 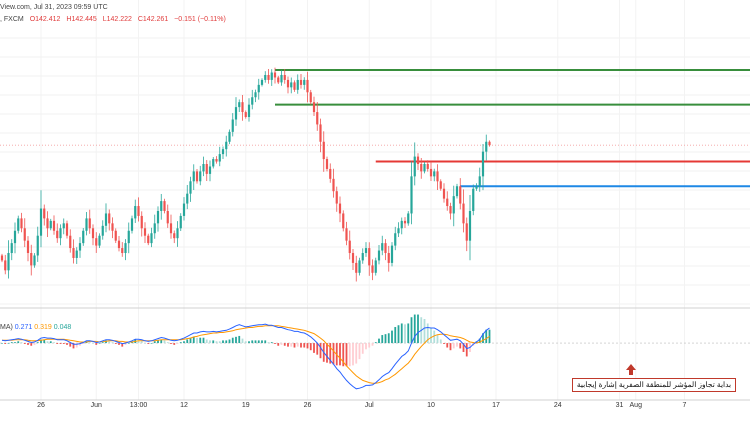 What do you see at coordinates (200, 19) in the screenshot?
I see `change-value: −0.151 (−0.11%)` at bounding box center [200, 19].